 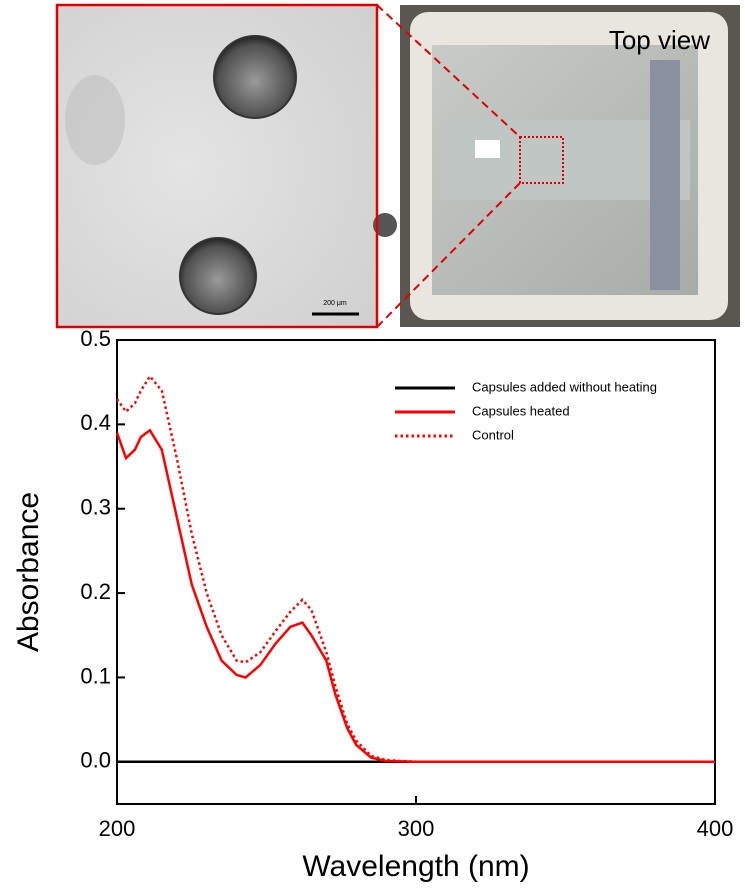 What do you see at coordinates (95, 507) in the screenshot?
I see `y-tick-label: 0.3` at bounding box center [95, 507].